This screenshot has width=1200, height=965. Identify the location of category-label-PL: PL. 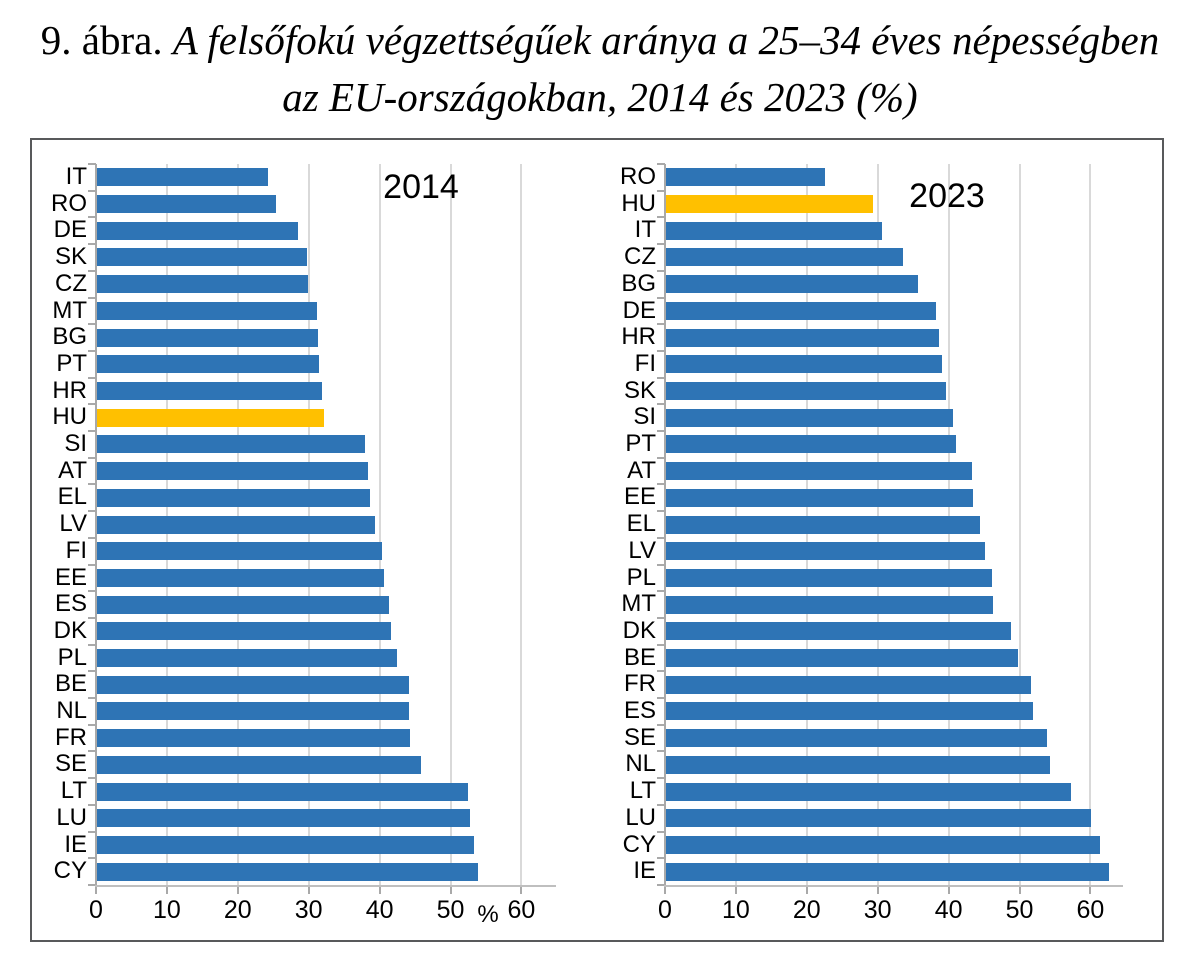
(72, 657).